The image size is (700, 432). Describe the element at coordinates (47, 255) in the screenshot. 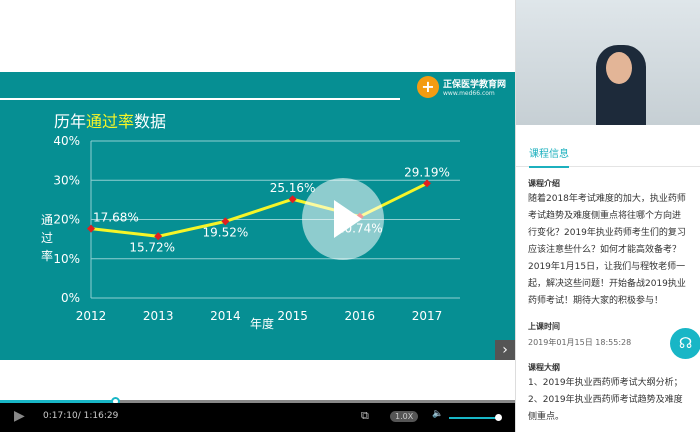

I see `y-axis-label: 率` at that location.